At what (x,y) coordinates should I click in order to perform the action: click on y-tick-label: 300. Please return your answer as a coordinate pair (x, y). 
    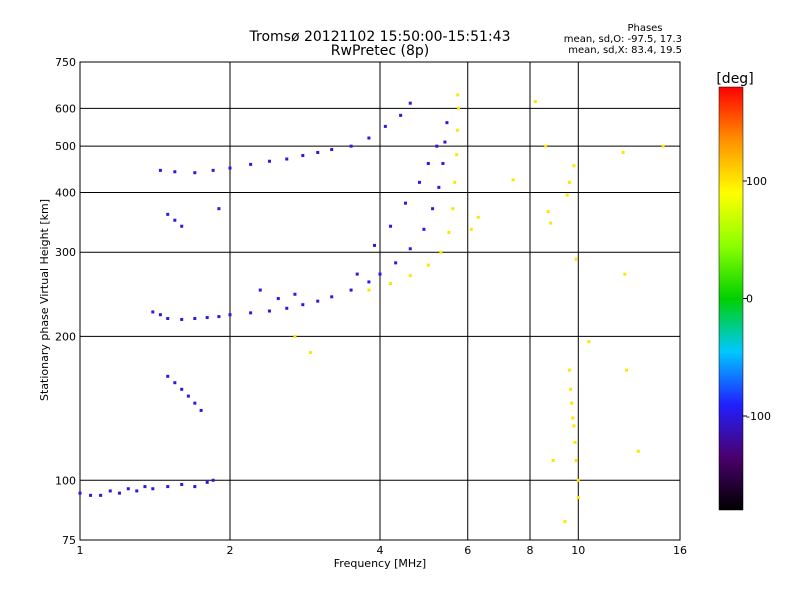
    Looking at the image, I should click on (65, 252).